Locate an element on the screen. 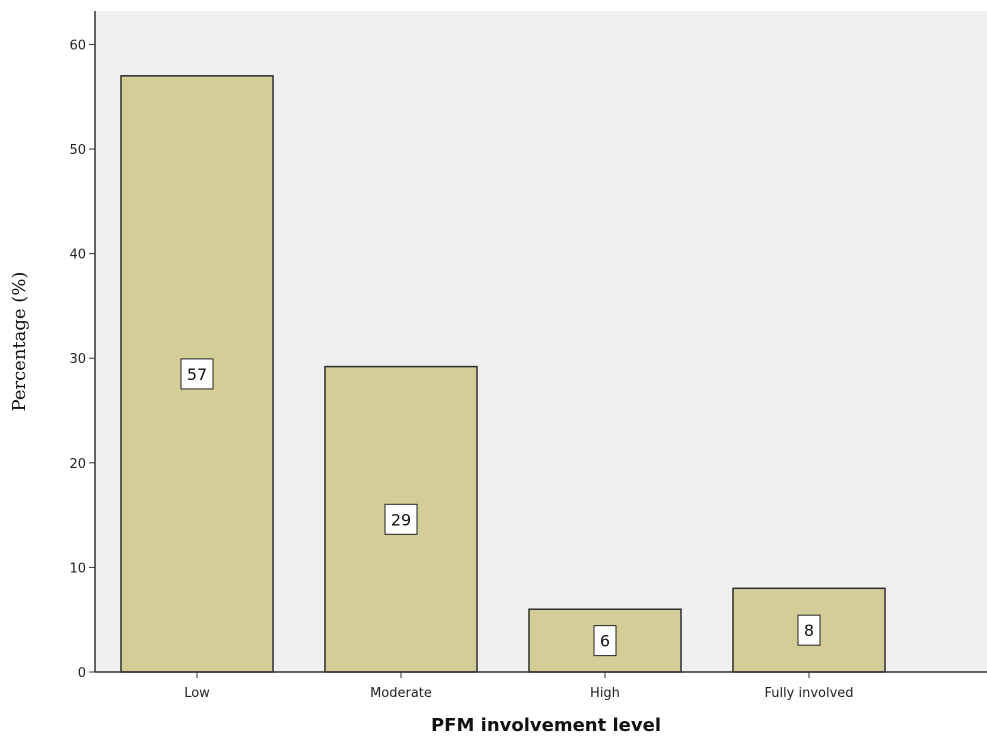 This screenshot has height=747, width=987. data-label: 8 is located at coordinates (809, 630).